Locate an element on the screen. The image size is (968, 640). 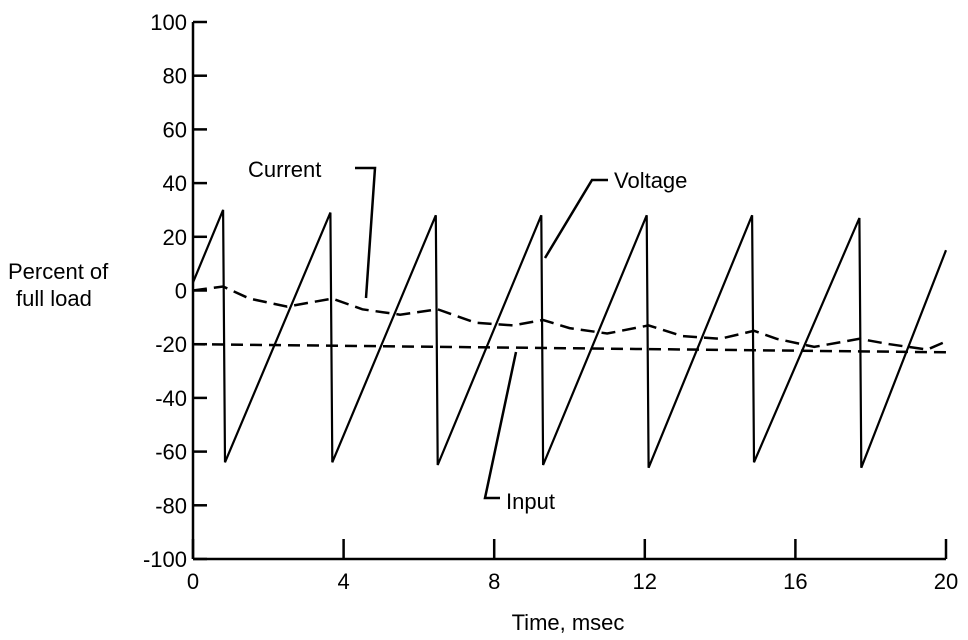
y-axis-label-line-1: Percent of is located at coordinates (58, 271).